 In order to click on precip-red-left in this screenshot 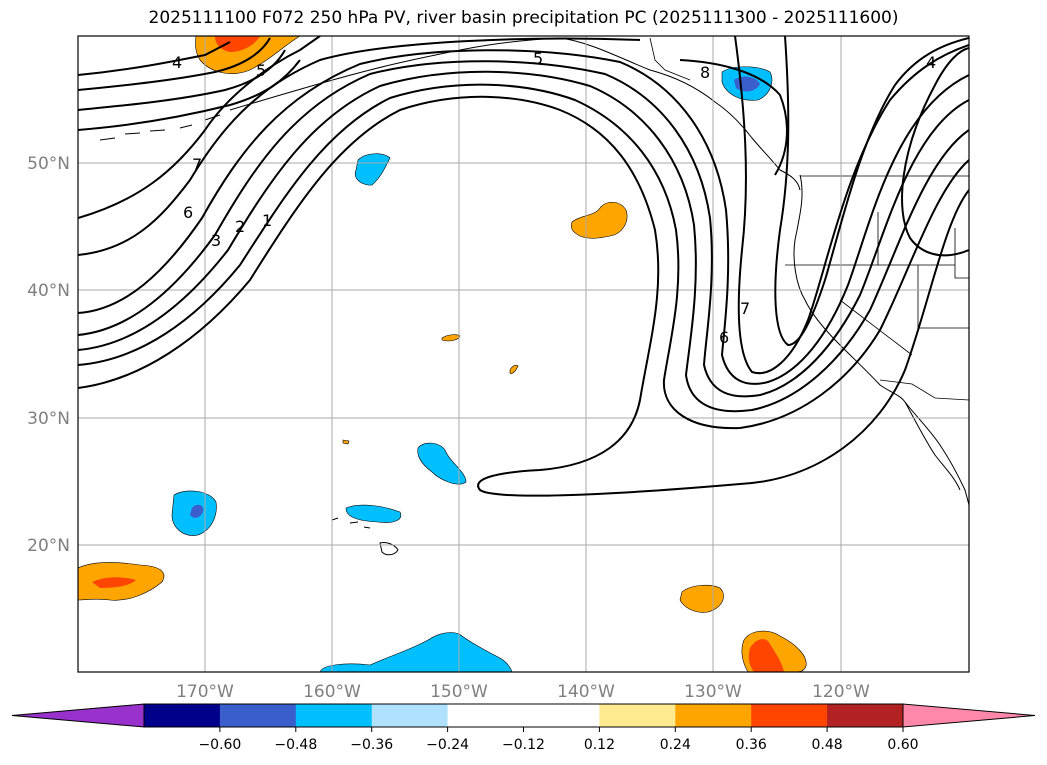, I will do `click(114, 582)`.